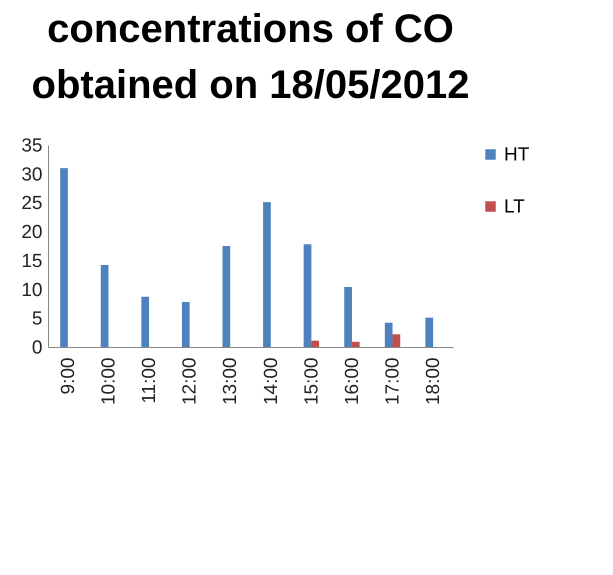 Image resolution: width=613 pixels, height=575 pixels. Describe the element at coordinates (31, 203) in the screenshot. I see `y-tick-label: 25` at that location.